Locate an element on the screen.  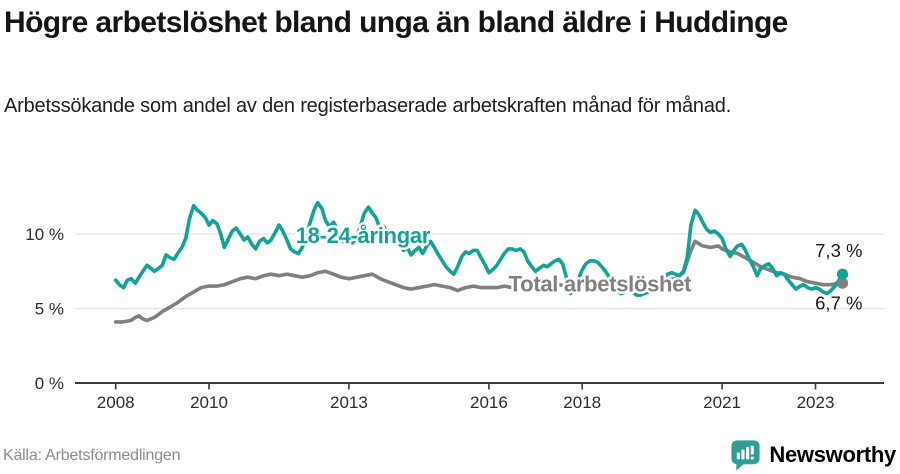
young-end-value-label: 7,3 % is located at coordinates (838, 250).